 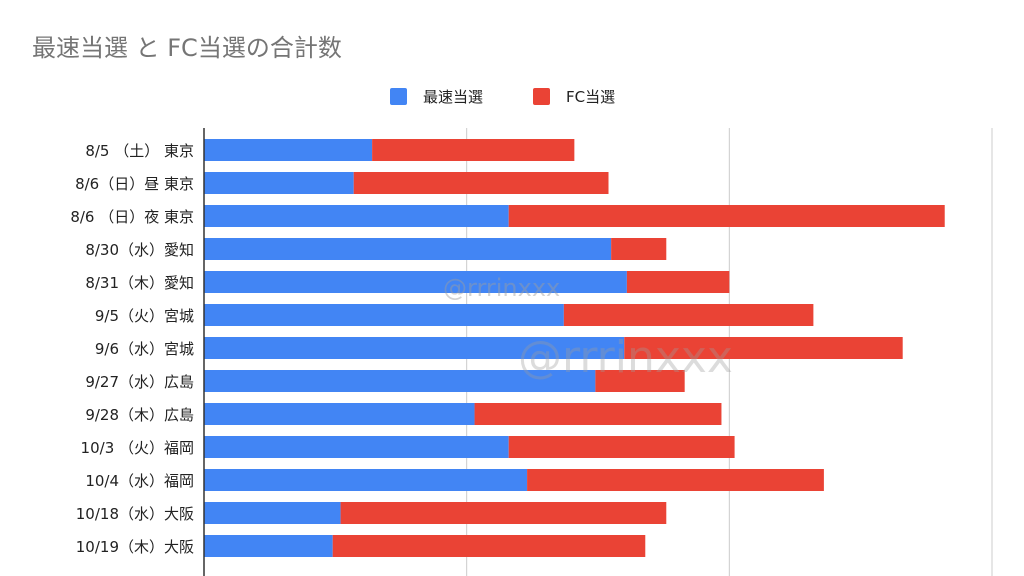 I want to click on watermark-1: @rrrinxxx, so click(x=501, y=288).